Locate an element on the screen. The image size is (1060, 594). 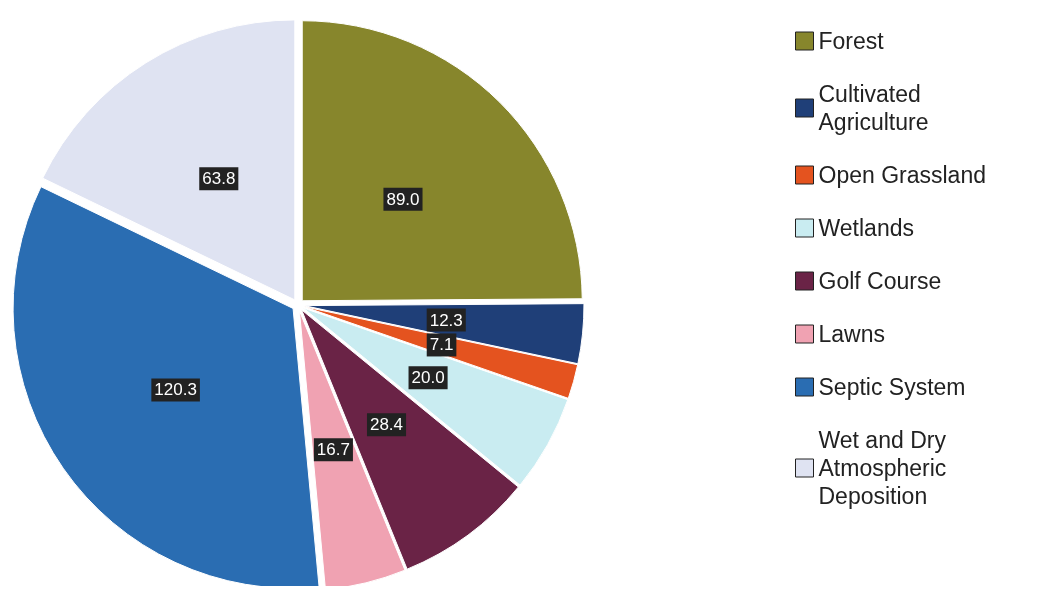
legend-label: Lawns is located at coordinates (851, 334).